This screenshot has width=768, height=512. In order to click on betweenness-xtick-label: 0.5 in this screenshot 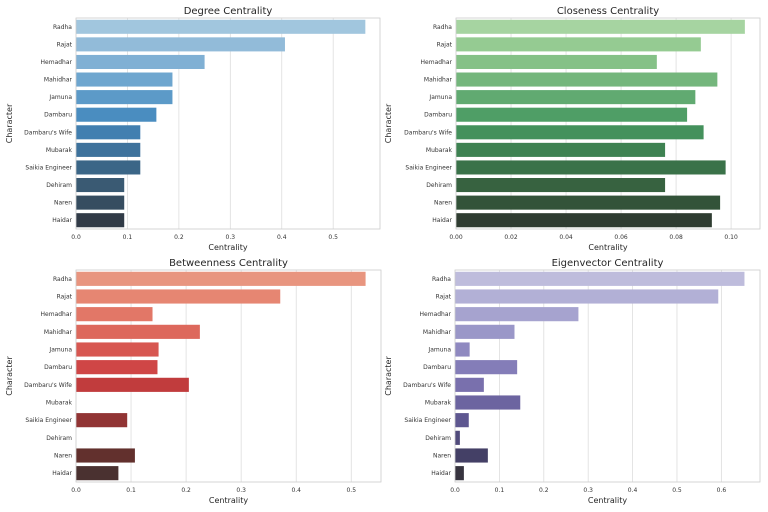, I will do `click(351, 490)`.